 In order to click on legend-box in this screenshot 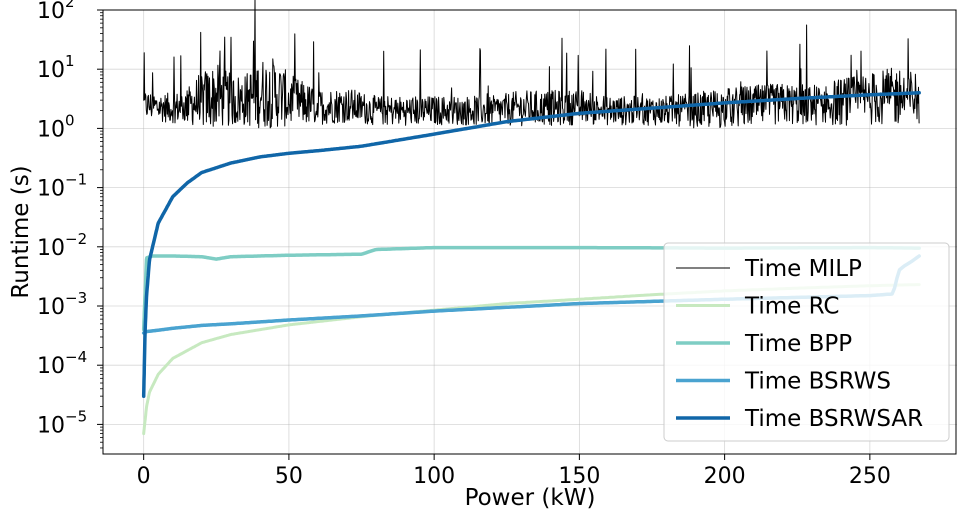, I will do `click(806, 342)`.